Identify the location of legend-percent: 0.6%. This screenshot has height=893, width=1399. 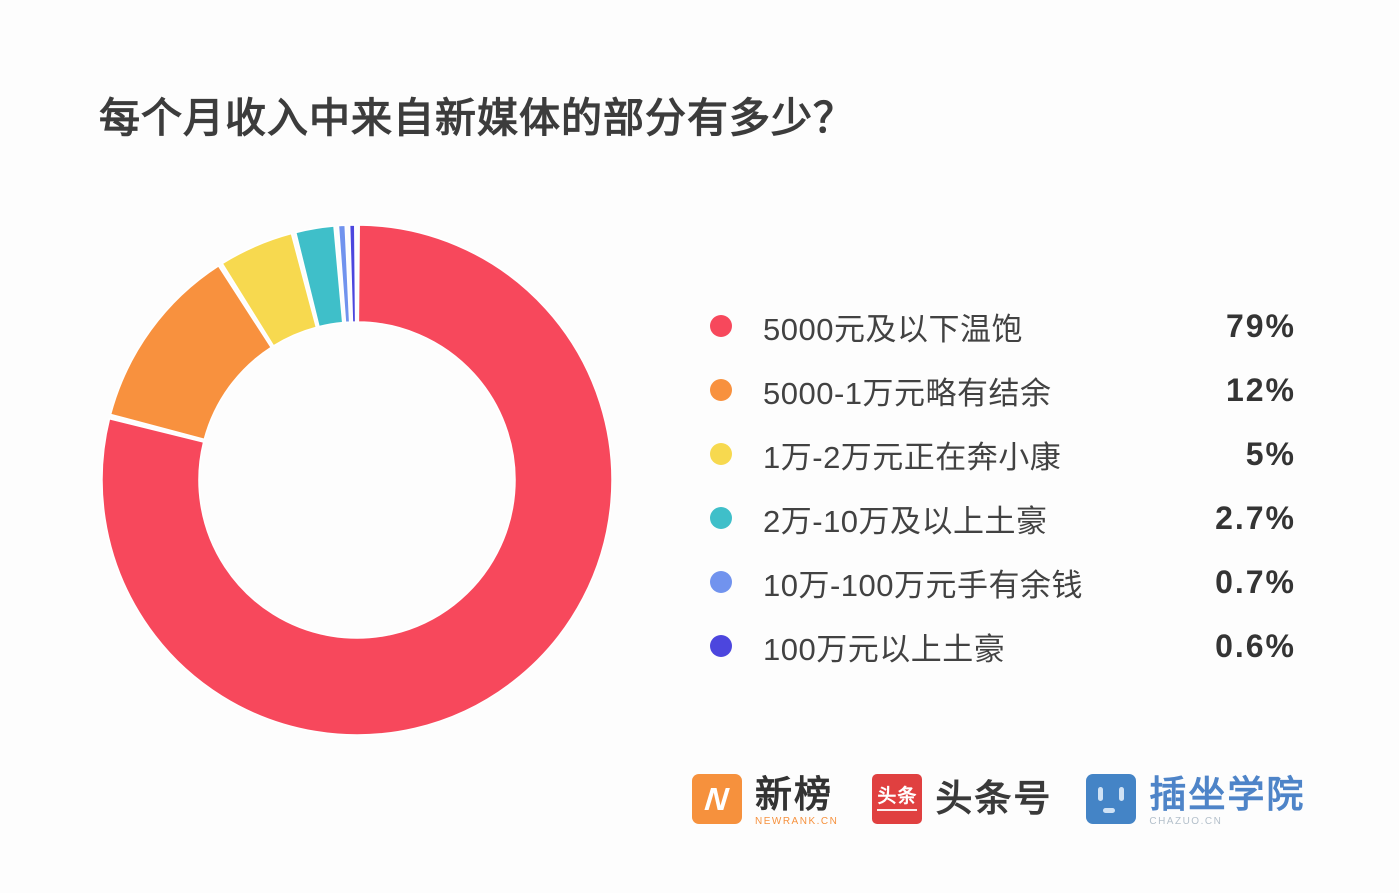
(1255, 645).